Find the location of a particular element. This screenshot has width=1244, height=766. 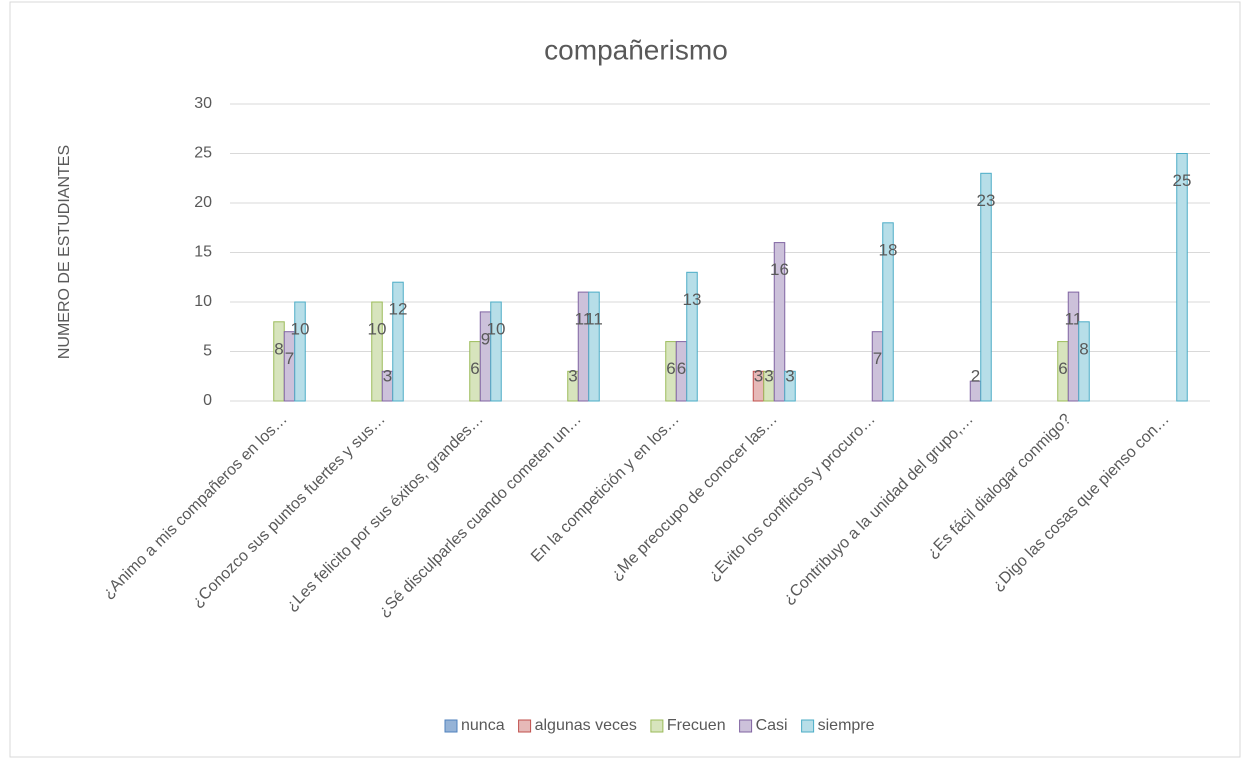

legend-label: Frecuen is located at coordinates (696, 725).